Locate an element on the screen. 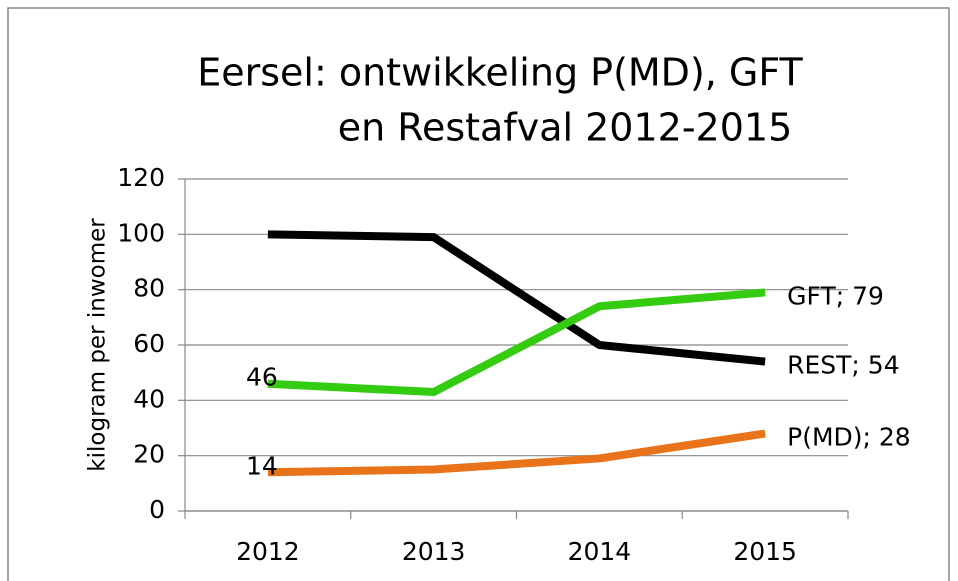 This screenshot has width=958, height=581. y-tick-label: 40 is located at coordinates (149, 398).